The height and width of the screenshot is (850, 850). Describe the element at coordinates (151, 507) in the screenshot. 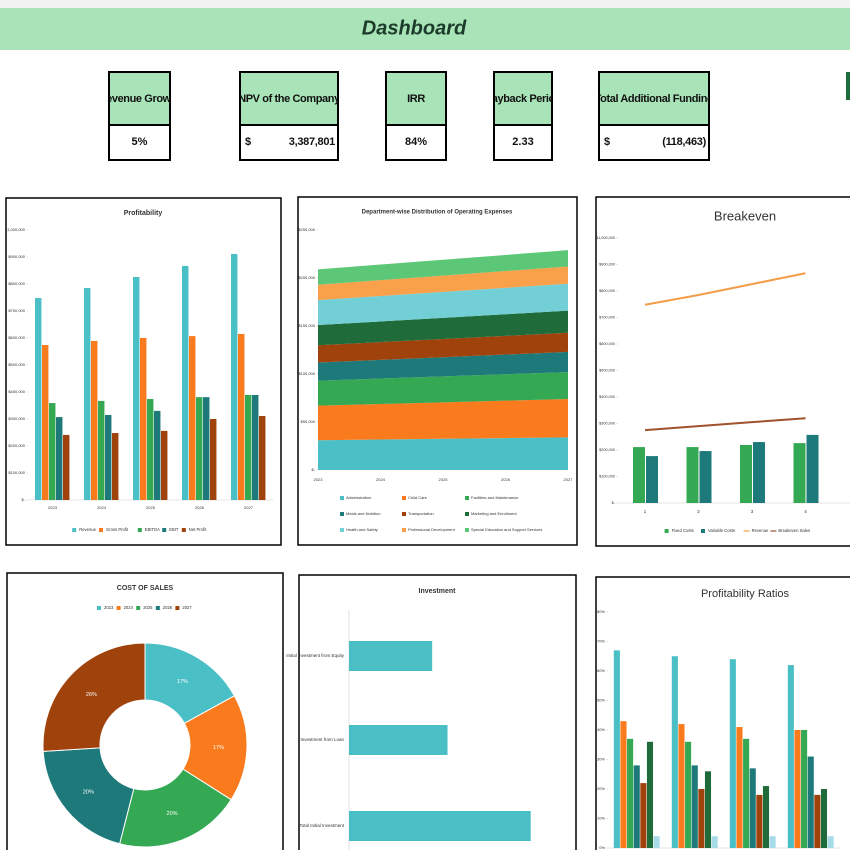

I see `x-tick-label: 2025` at that location.